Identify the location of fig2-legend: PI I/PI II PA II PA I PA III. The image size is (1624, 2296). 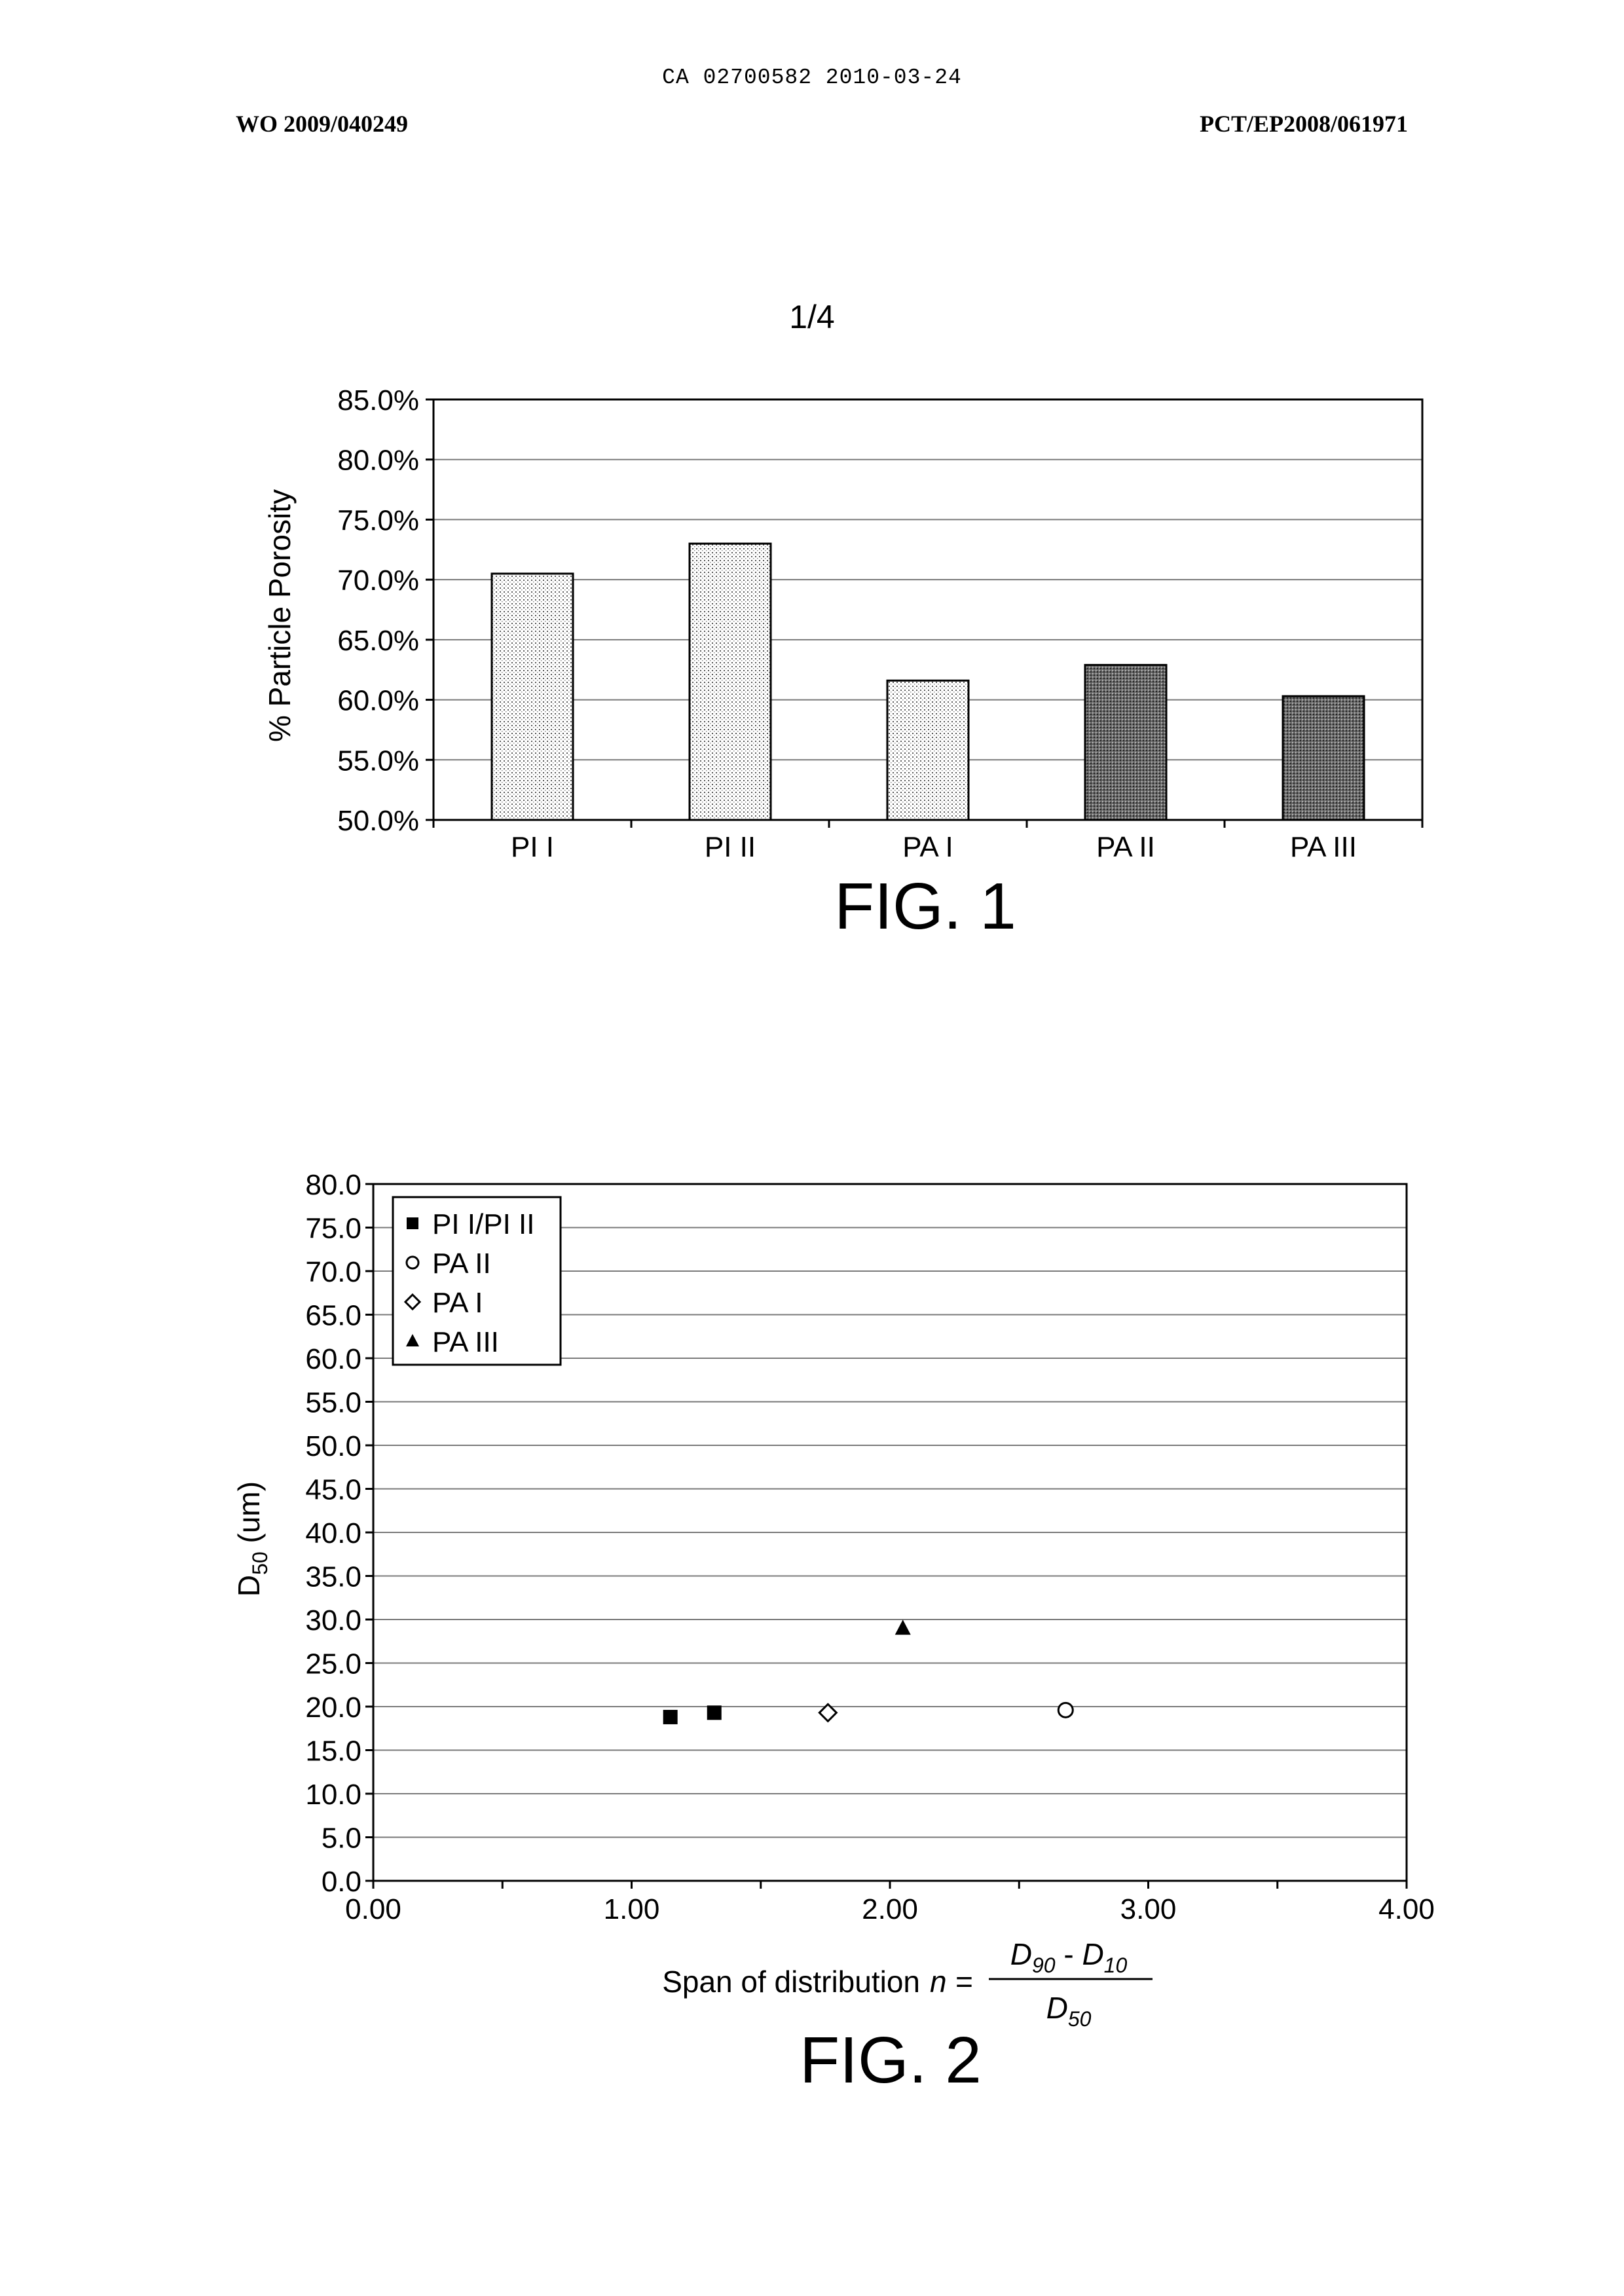
(477, 1281).